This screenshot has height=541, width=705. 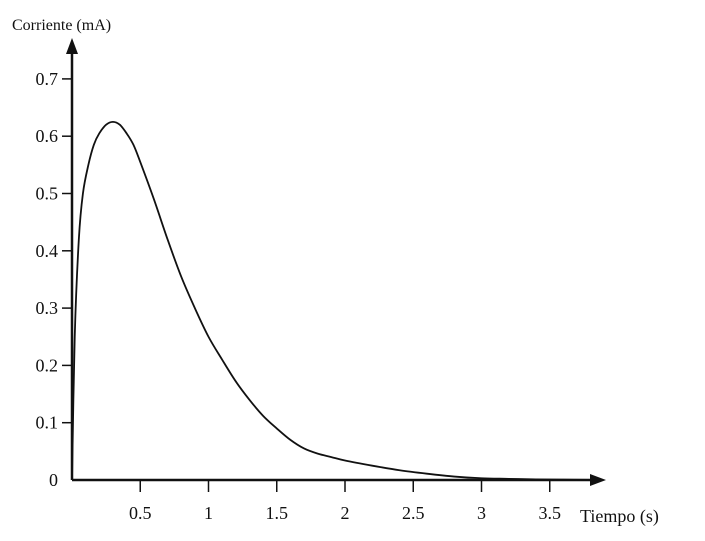 What do you see at coordinates (47, 251) in the screenshot?
I see `y-tick-label: 0.4` at bounding box center [47, 251].